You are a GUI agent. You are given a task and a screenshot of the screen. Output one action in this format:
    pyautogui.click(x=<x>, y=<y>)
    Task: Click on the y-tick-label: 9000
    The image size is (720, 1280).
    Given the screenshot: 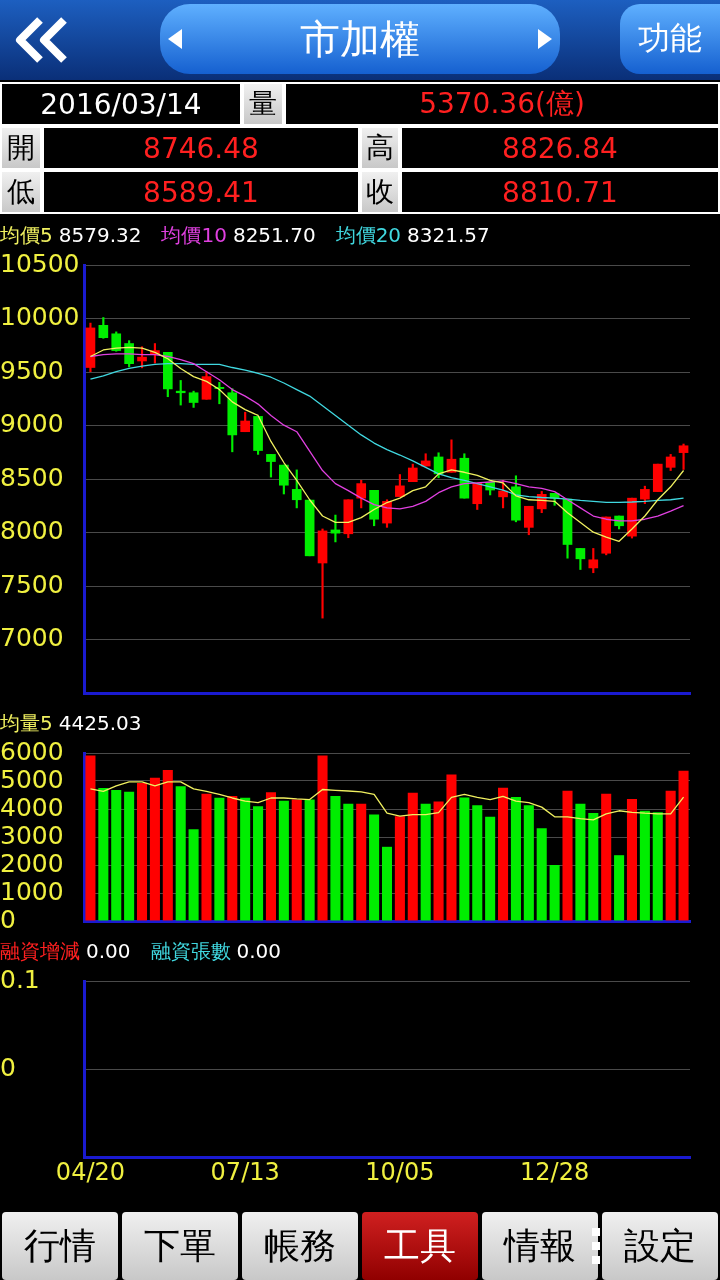 What is the action you would take?
    pyautogui.click(x=32, y=423)
    